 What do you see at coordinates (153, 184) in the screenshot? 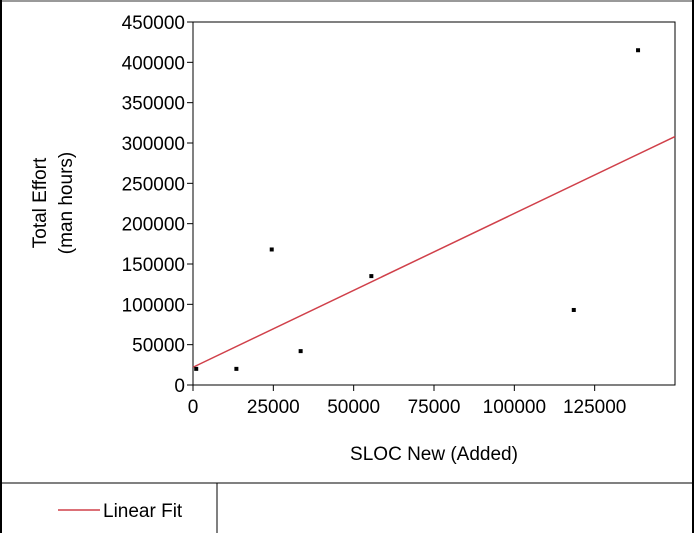
I see `y-tick-label: 250000` at bounding box center [153, 184].